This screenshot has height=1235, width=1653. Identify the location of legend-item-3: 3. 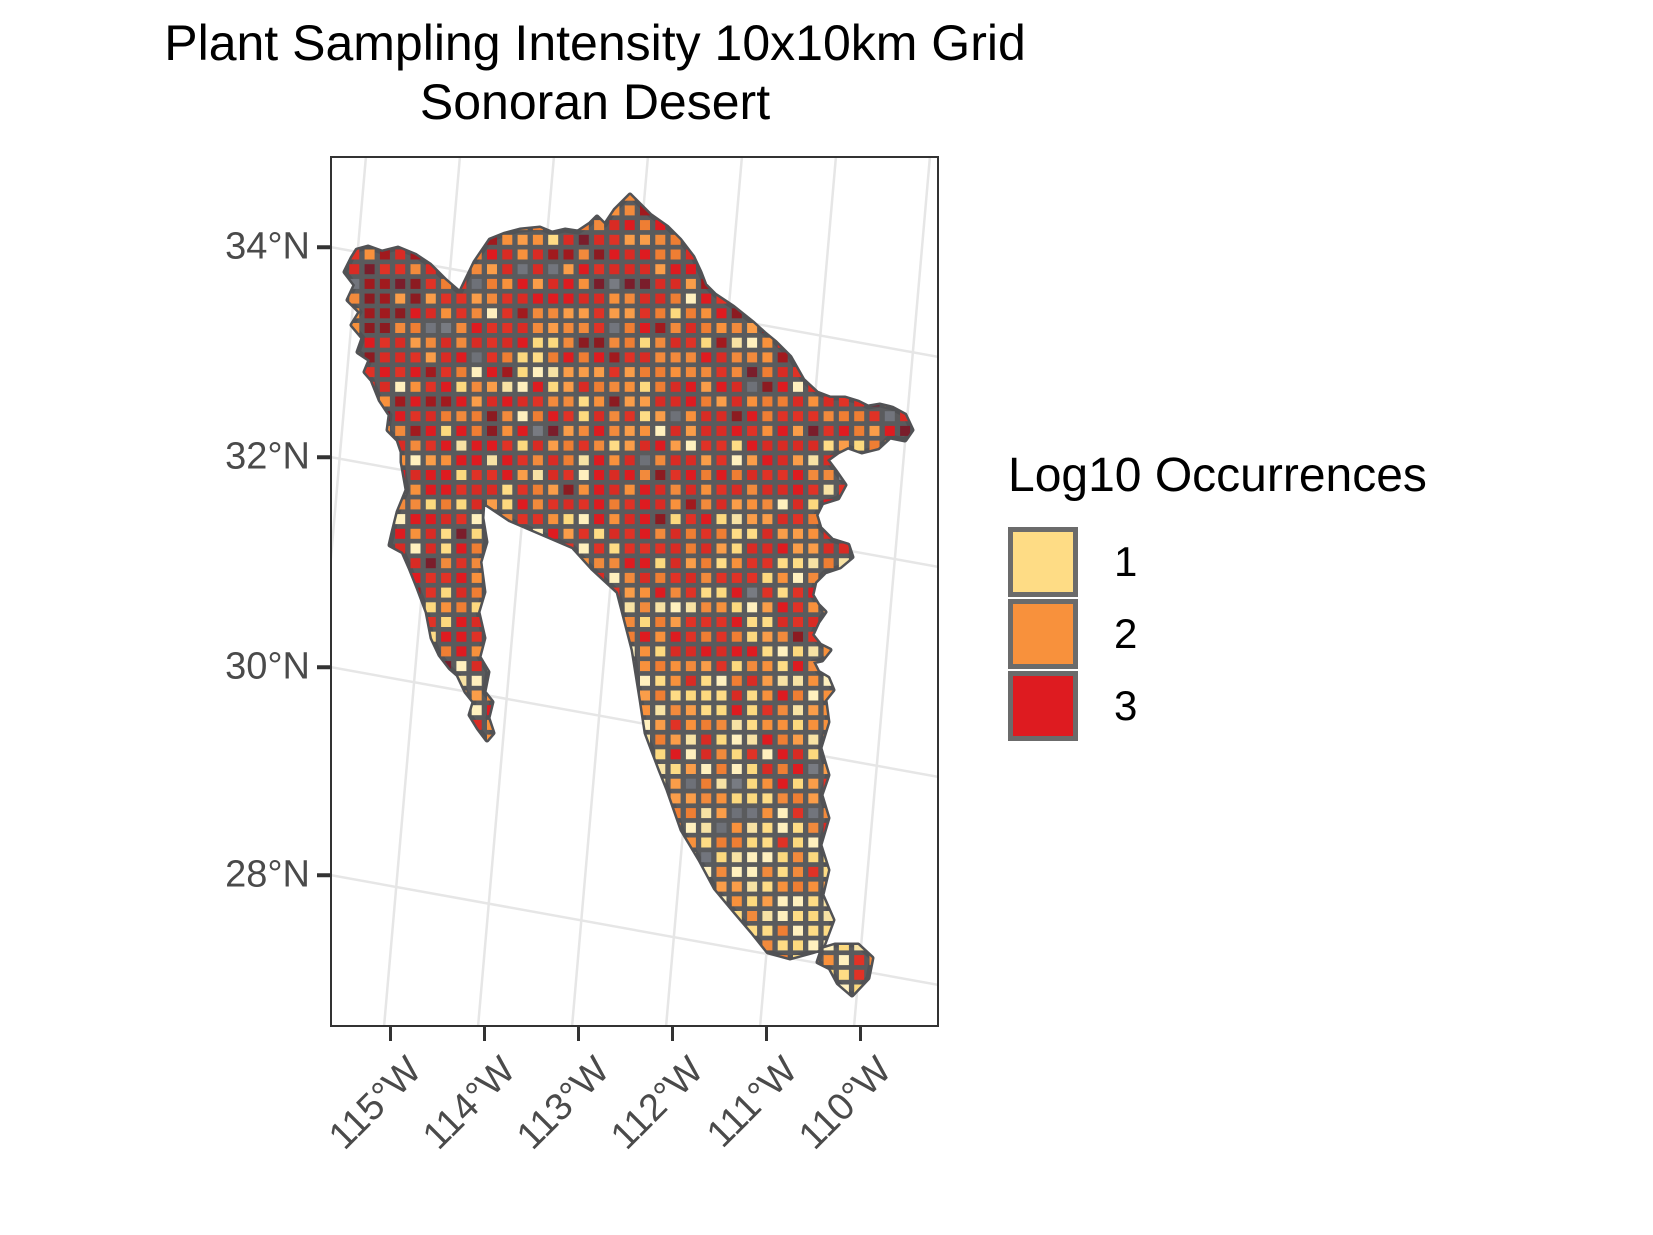
(1217, 706).